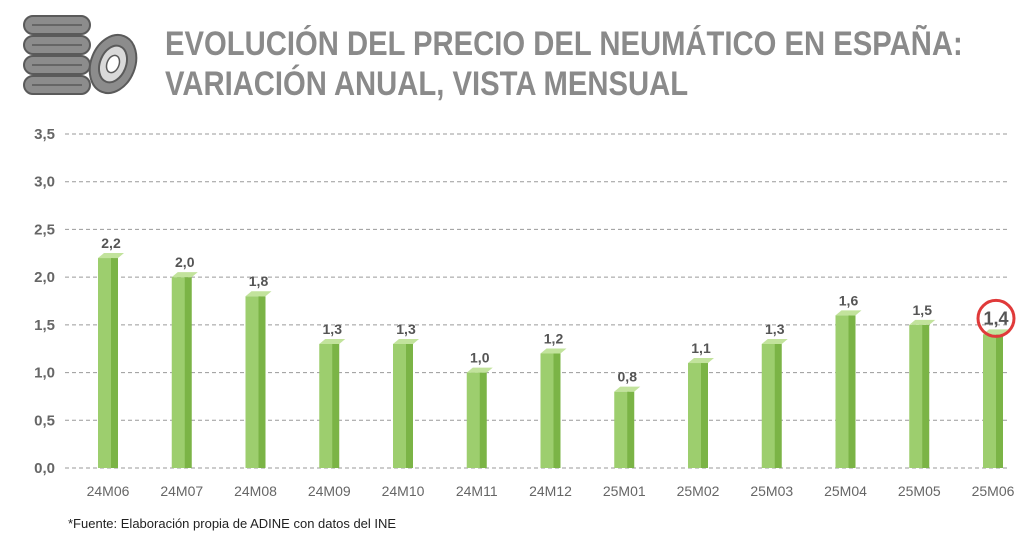 The height and width of the screenshot is (537, 1024). Describe the element at coordinates (427, 84) in the screenshot. I see `title-line-2: VARIACIÓN ANUAL, VISTA MENSUAL` at that location.